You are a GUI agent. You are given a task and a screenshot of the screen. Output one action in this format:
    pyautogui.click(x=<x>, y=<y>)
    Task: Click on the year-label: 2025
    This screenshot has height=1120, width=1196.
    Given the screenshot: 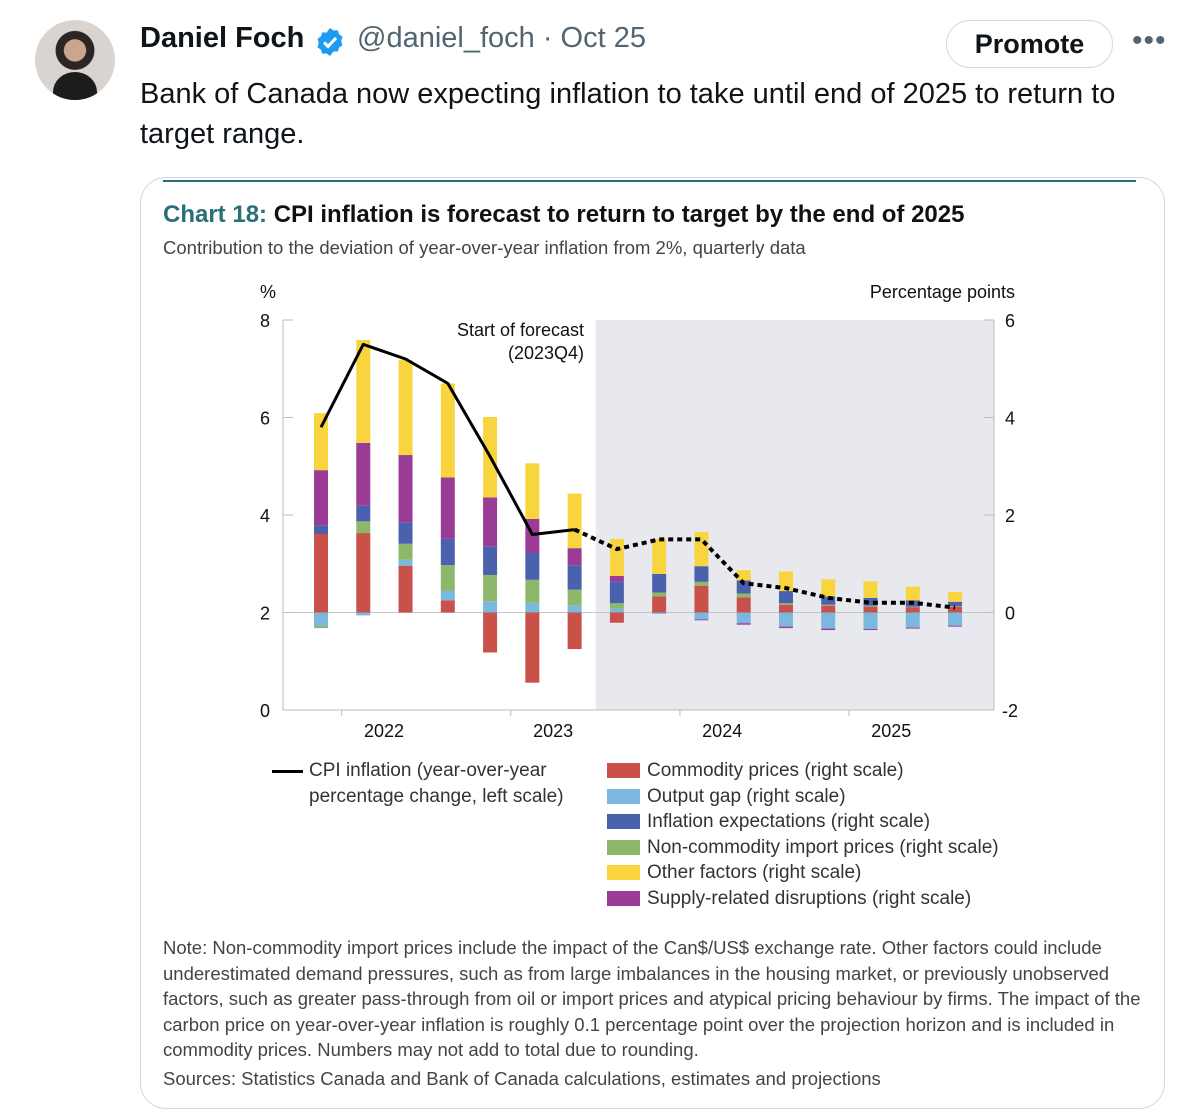 What is the action you would take?
    pyautogui.click(x=891, y=731)
    